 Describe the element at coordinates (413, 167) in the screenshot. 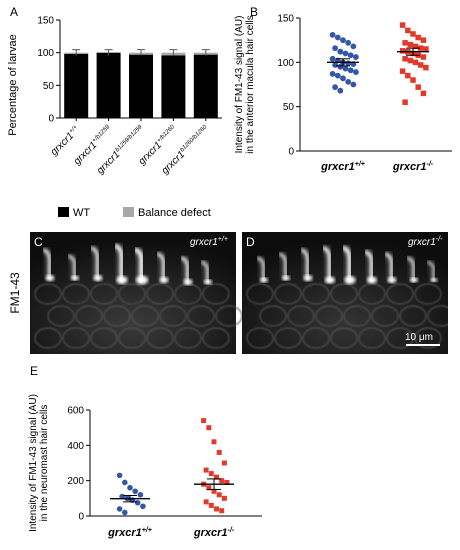

I see `panel-b-group-label: grxcr1-/-` at that location.